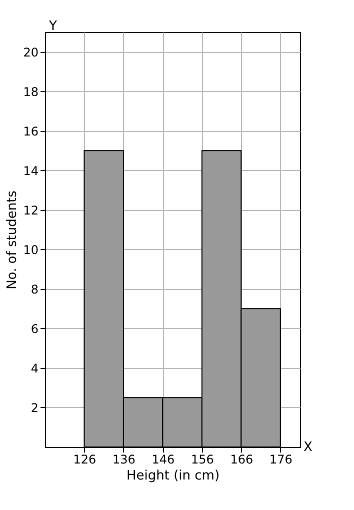  I want to click on y-tick-label: 4, so click(34, 368).